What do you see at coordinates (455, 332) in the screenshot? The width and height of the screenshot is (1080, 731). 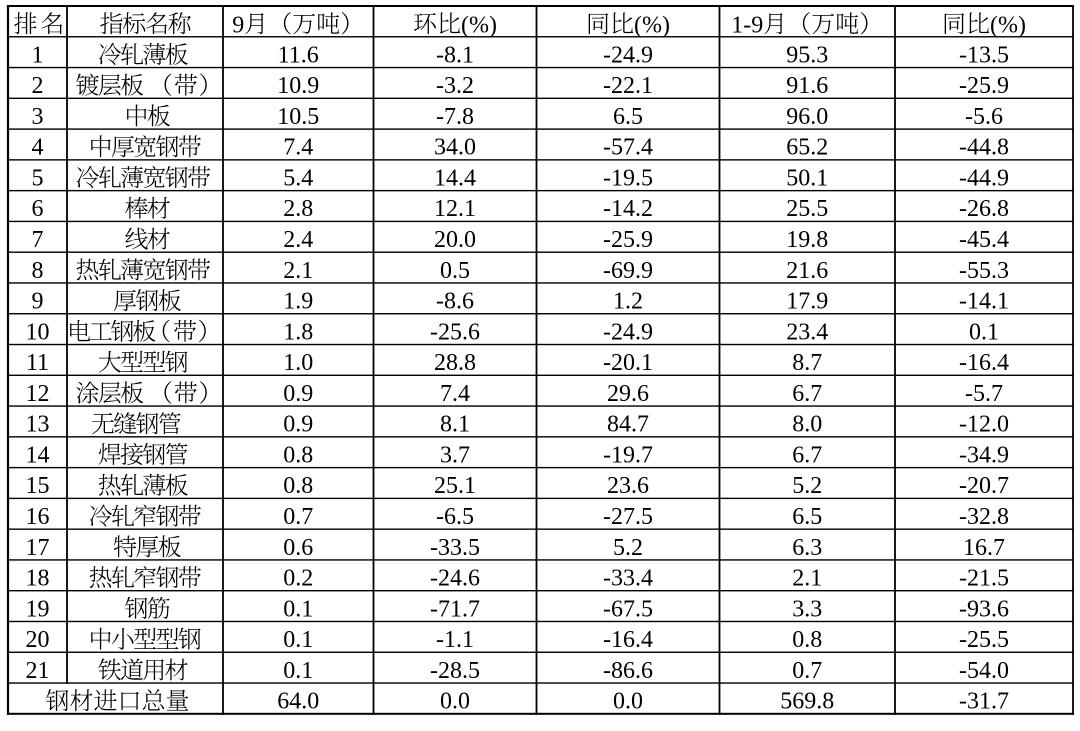 I see `svg-text: -25.6` at bounding box center [455, 332].